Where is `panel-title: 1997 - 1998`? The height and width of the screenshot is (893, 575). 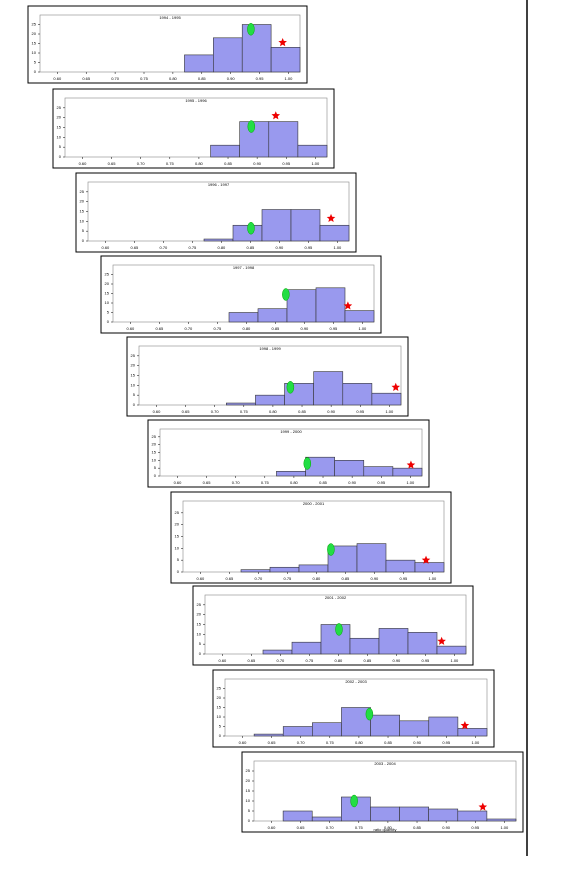 panel-title: 1997 - 1998 is located at coordinates (244, 267).